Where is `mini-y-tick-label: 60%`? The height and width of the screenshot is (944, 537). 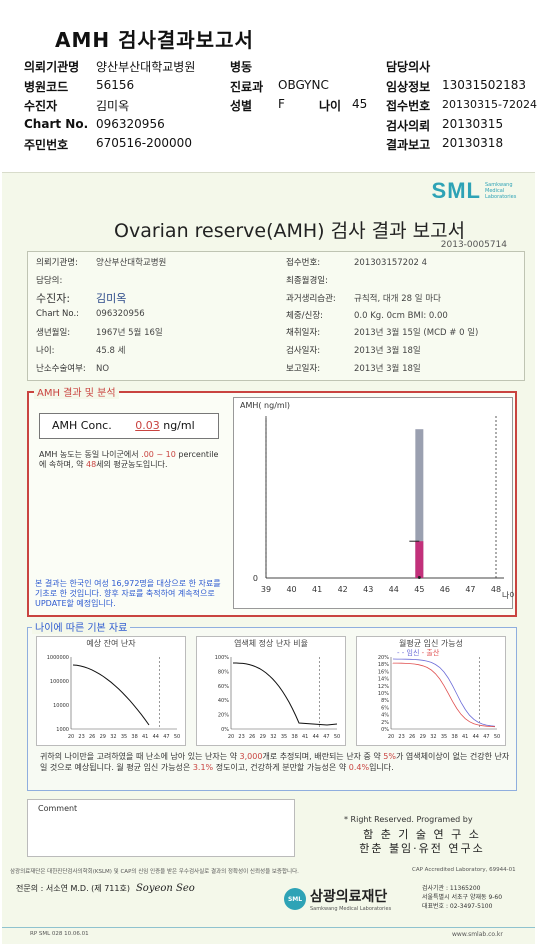 mini-y-tick-label: 60% is located at coordinates (223, 687).